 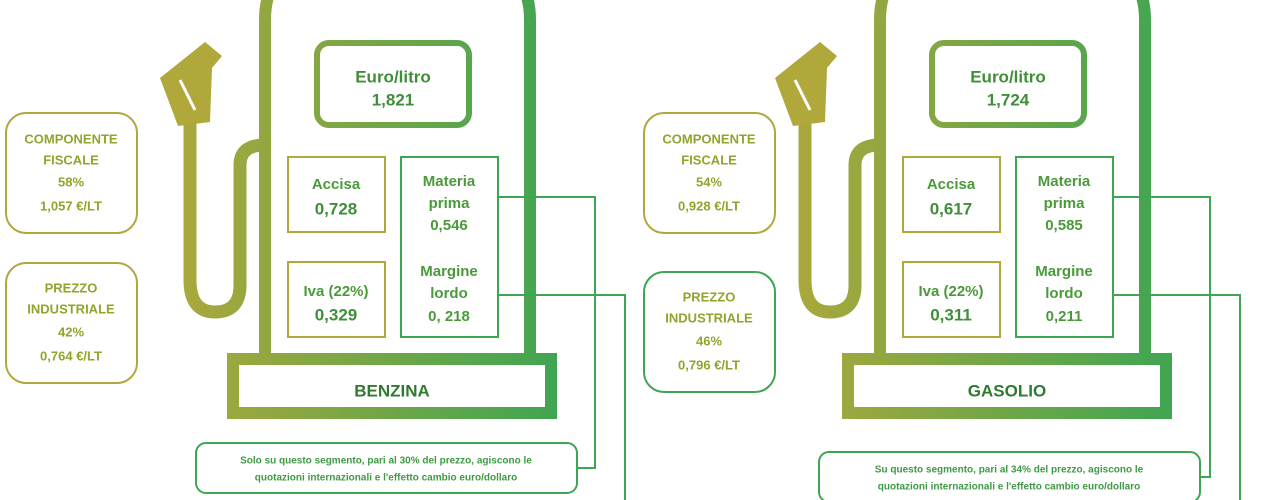 I want to click on iva-value: 0,311, so click(x=951, y=314).